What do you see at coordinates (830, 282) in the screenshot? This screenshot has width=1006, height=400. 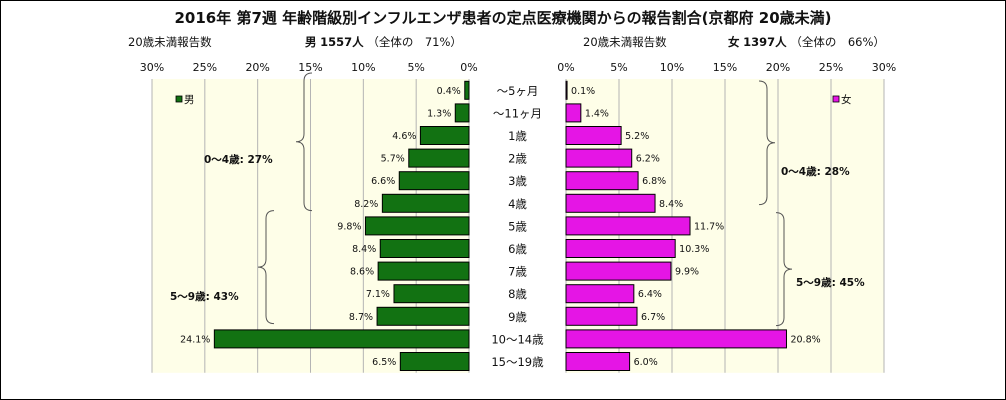 I see `female-5-9-group-label: 5～9歳: 45%` at bounding box center [830, 282].